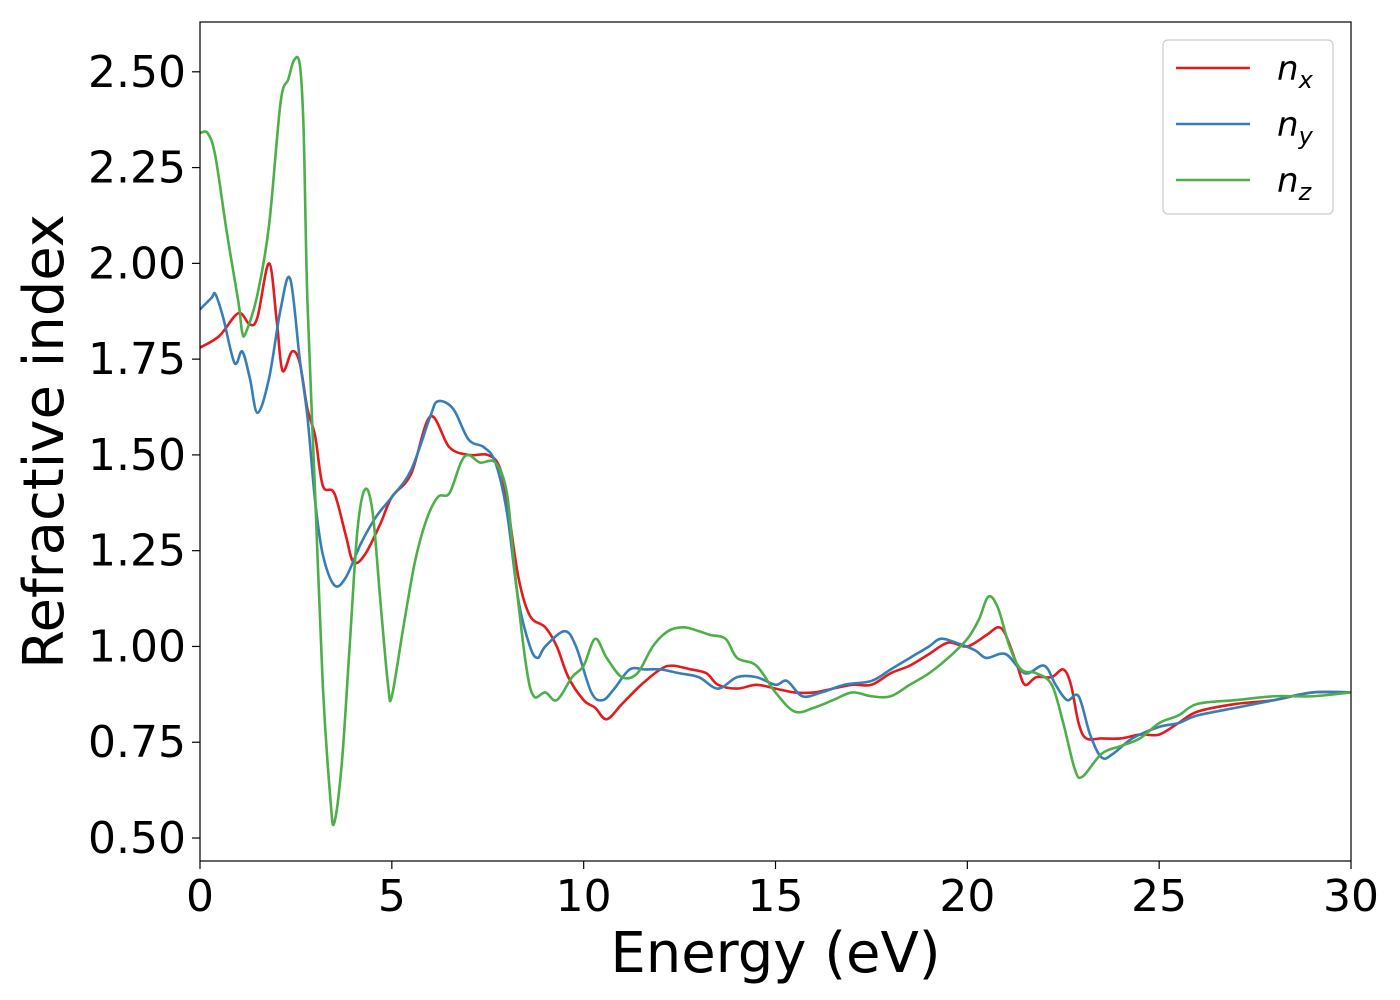 The image size is (1400, 1000). Describe the element at coordinates (137, 455) in the screenshot. I see `y-tick-label: 1.50` at that location.